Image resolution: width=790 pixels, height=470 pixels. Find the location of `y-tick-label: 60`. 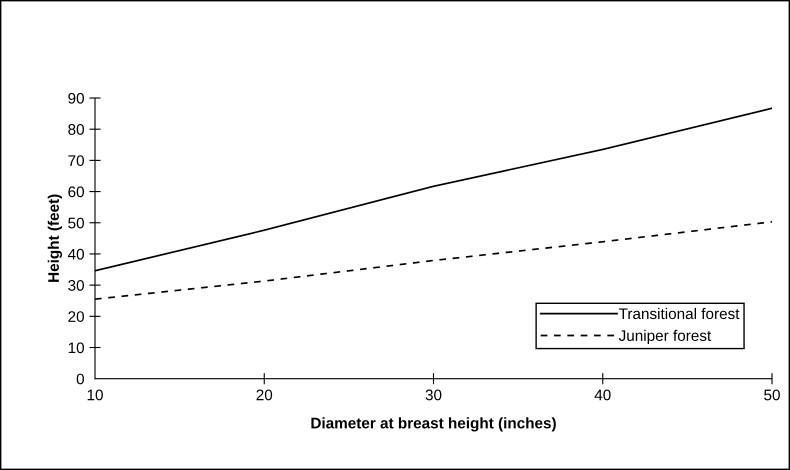

y-tick-label: 60 is located at coordinates (76, 192).